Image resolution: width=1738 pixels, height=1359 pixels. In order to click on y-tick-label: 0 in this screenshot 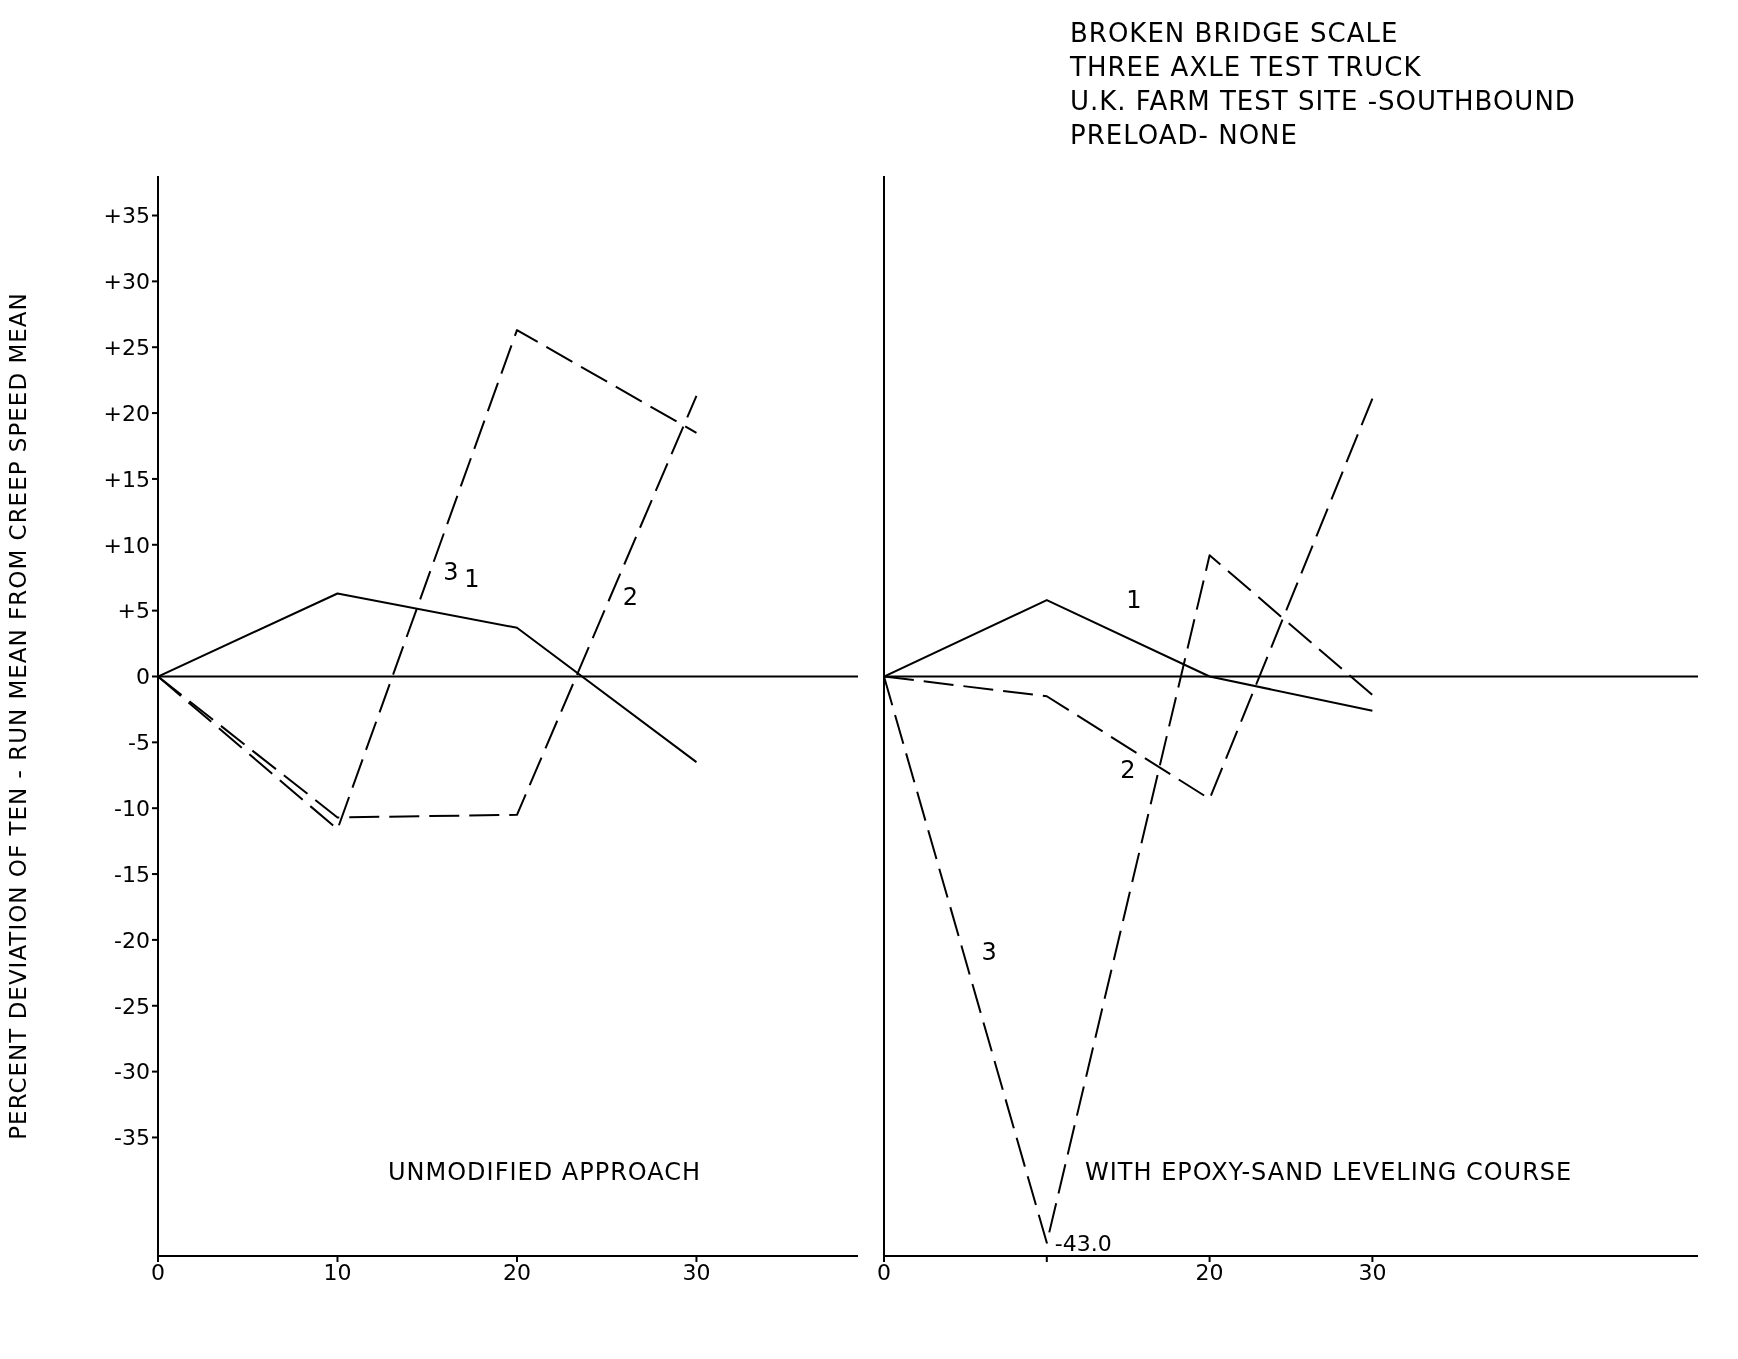, I will do `click(143, 677)`.